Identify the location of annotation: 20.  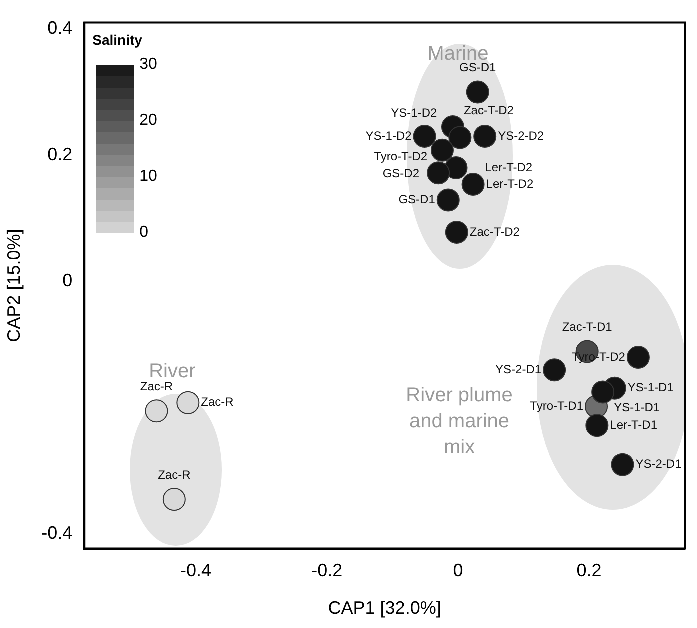
(149, 120).